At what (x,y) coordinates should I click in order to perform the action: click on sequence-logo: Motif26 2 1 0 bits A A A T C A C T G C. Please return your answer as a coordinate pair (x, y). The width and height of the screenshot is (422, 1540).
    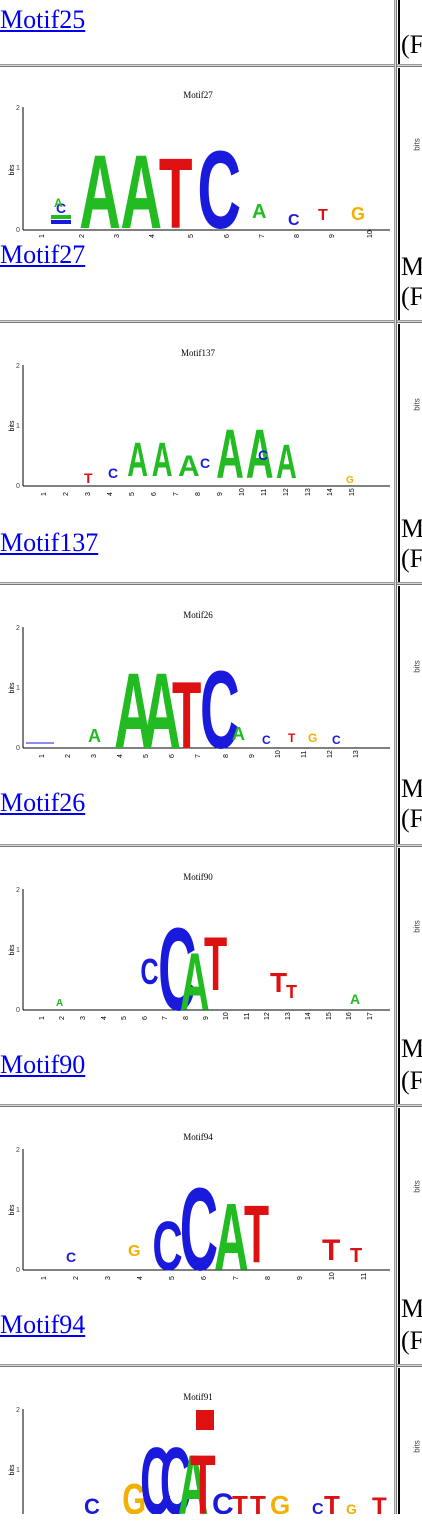
    Looking at the image, I should click on (198, 680).